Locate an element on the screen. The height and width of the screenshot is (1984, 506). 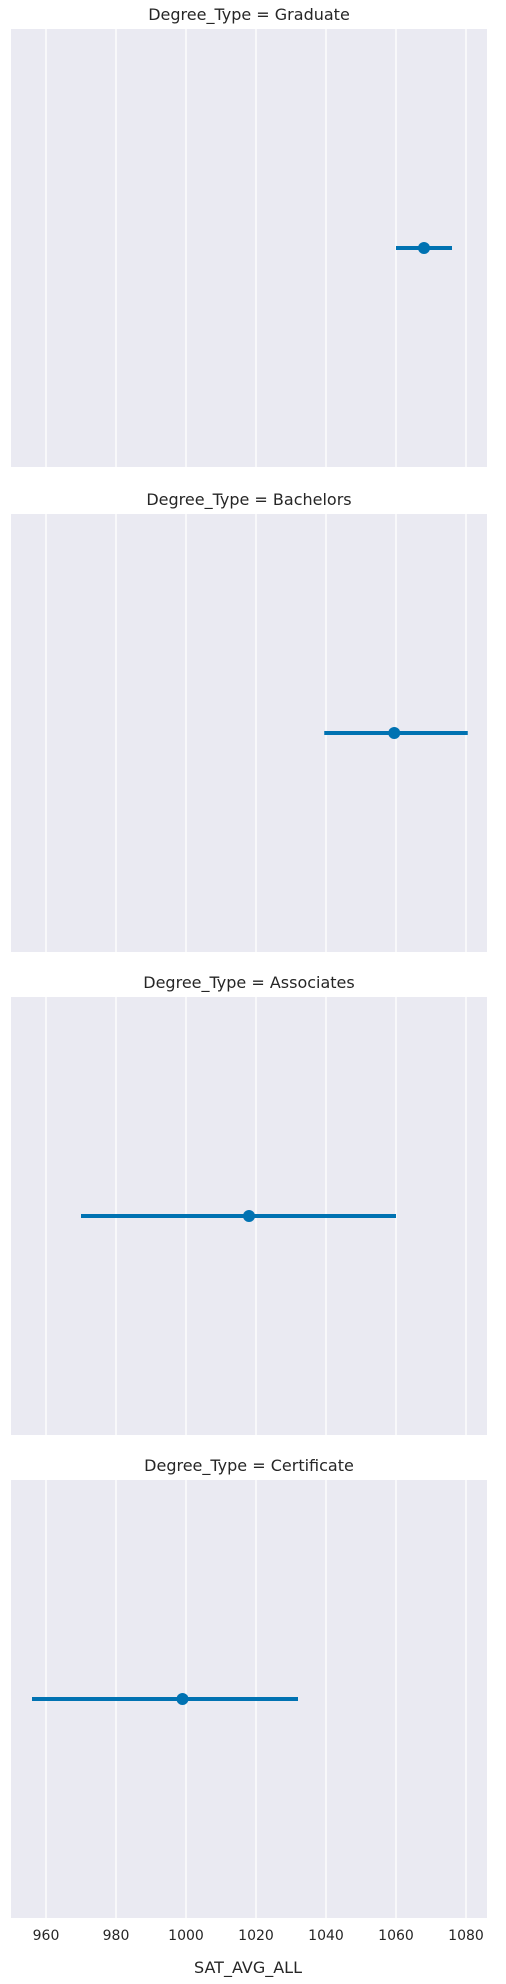
x-axis: 960 980 1000 1020 1040 1060 1080 is located at coordinates (258, 1936).